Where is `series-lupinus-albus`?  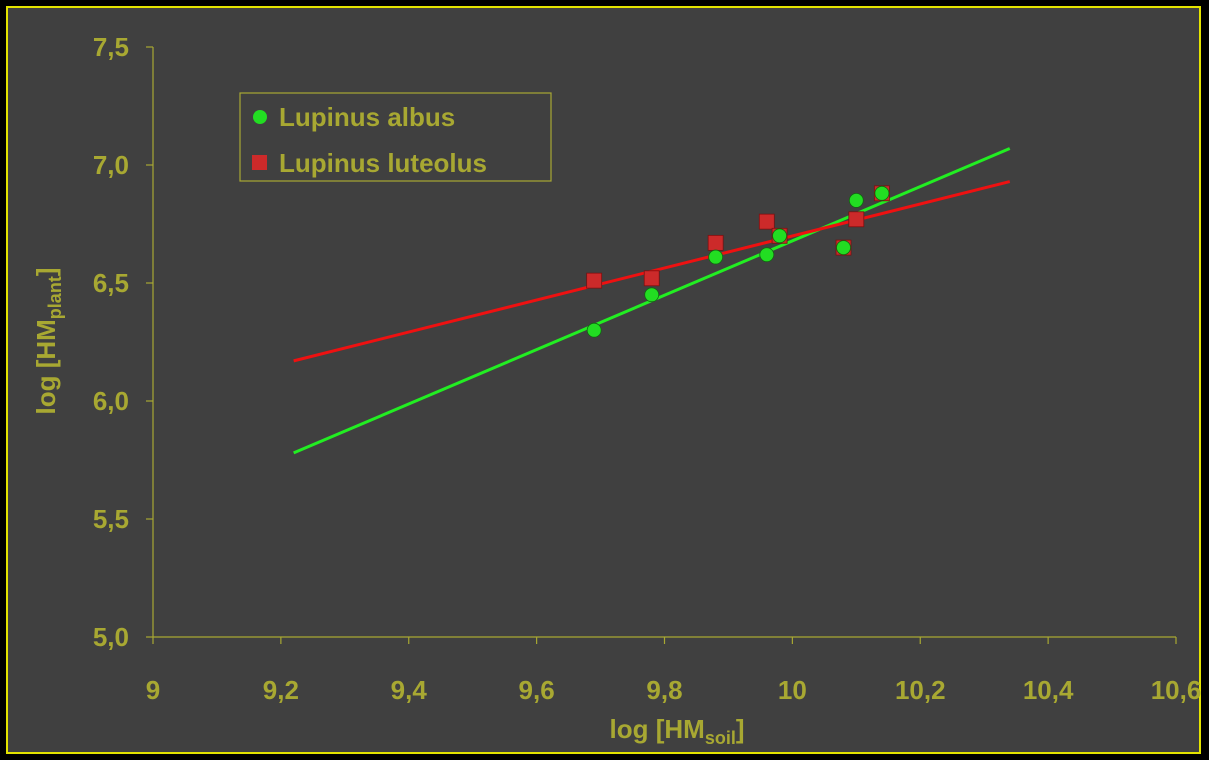 series-lupinus-albus is located at coordinates (738, 261).